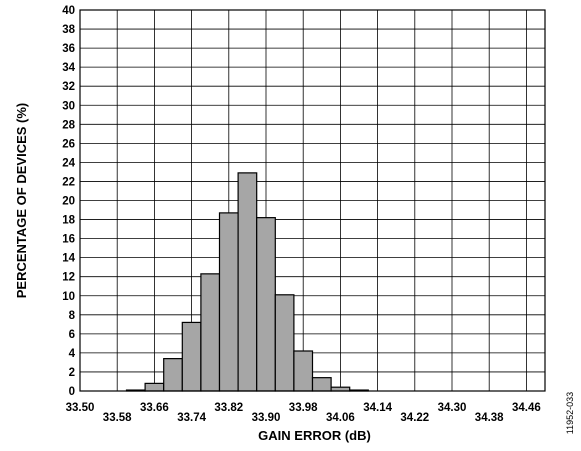  What do you see at coordinates (68, 221) in the screenshot?
I see `y-tick-label: 18` at bounding box center [68, 221].